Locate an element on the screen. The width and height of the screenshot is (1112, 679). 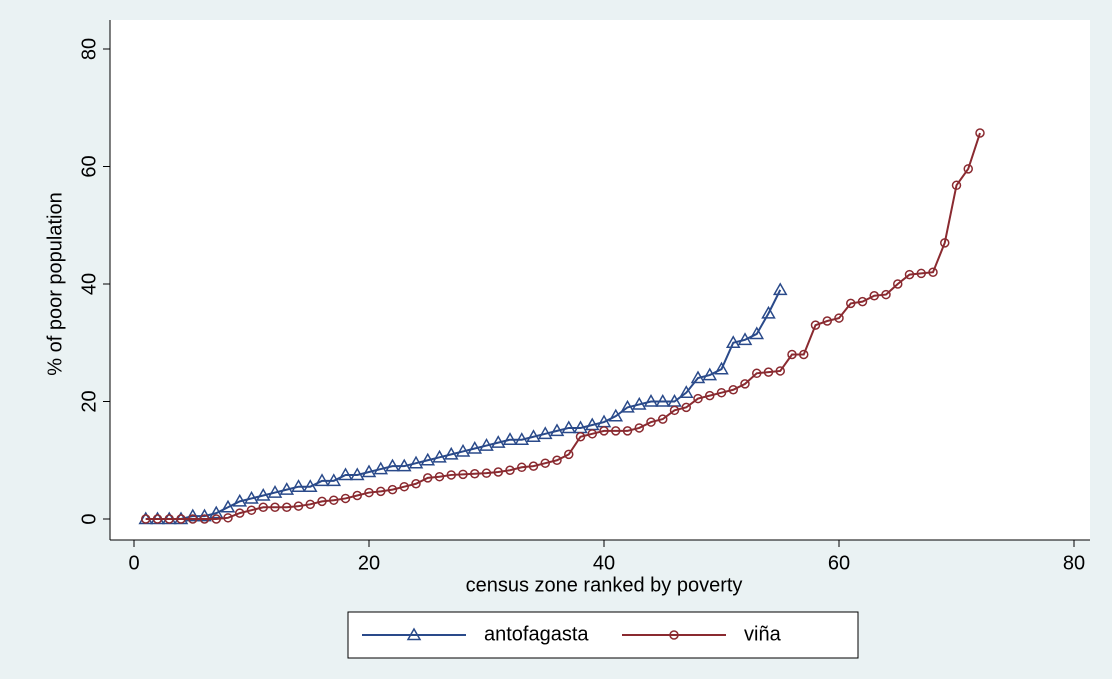
y-tick-label: 60 is located at coordinates (89, 166).